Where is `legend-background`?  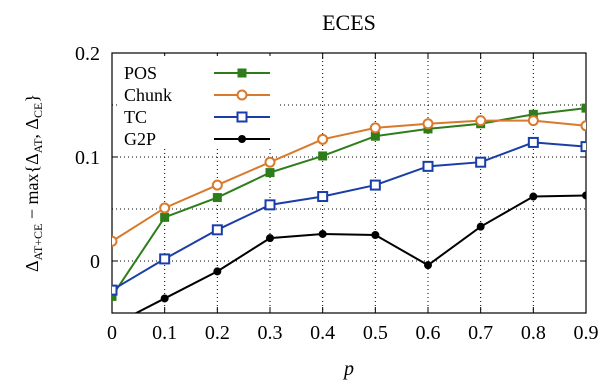 legend-background is located at coordinates (198, 102).